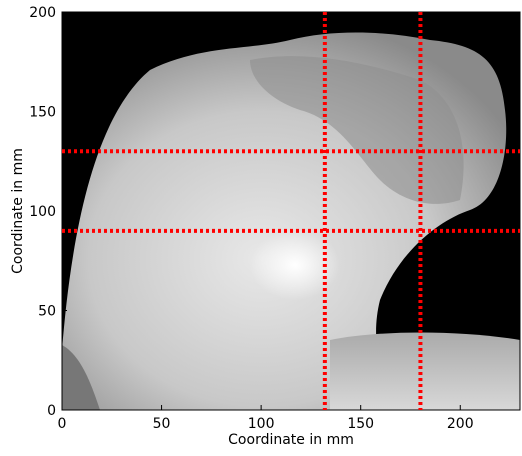 The width and height of the screenshot is (522, 456). I want to click on y-tick-label: 0, so click(51, 411).